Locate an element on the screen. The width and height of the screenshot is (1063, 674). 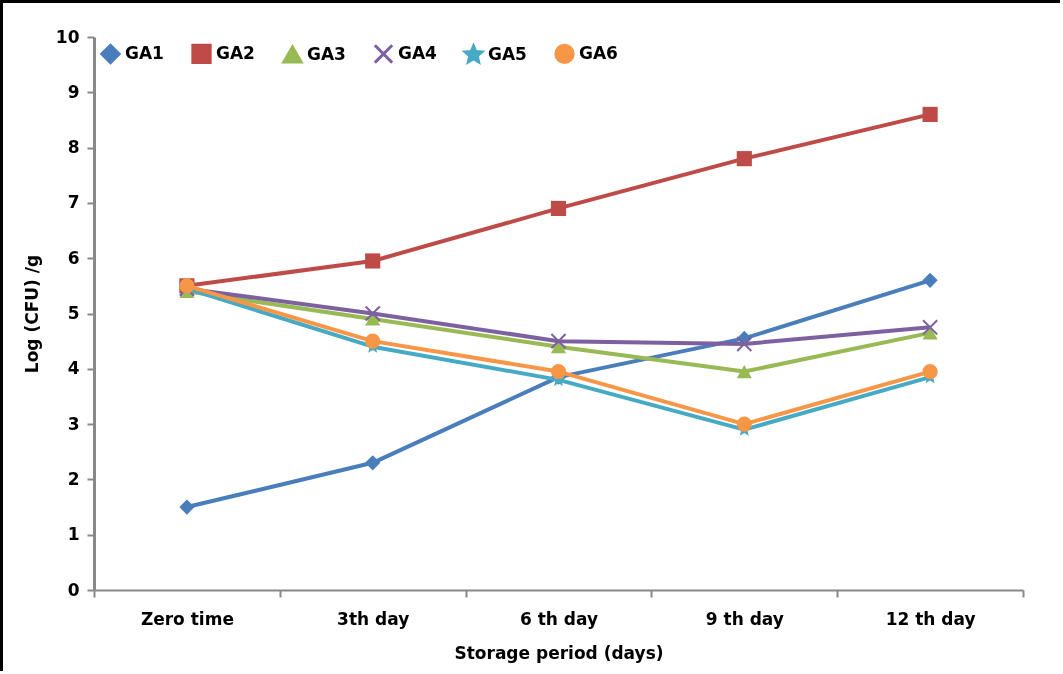
x-axis-title: Storage period (days) is located at coordinates (559, 652).